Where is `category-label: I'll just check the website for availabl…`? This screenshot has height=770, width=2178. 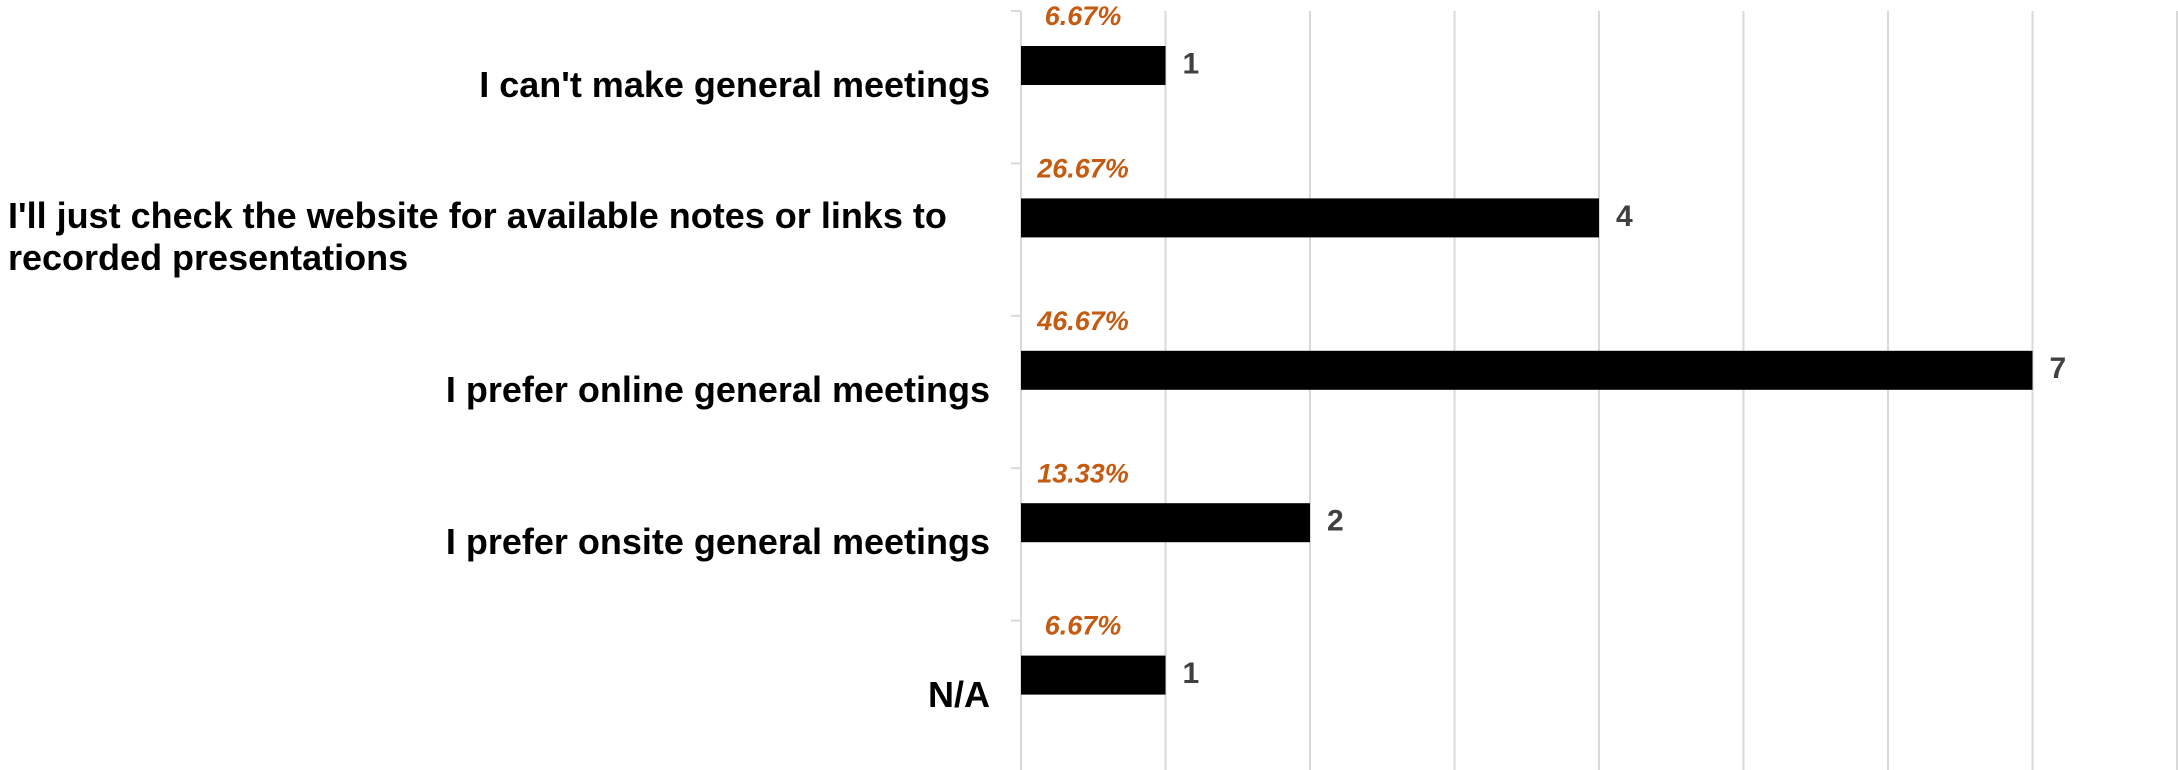 category-label: I'll just check the website for availabl… is located at coordinates (477, 237).